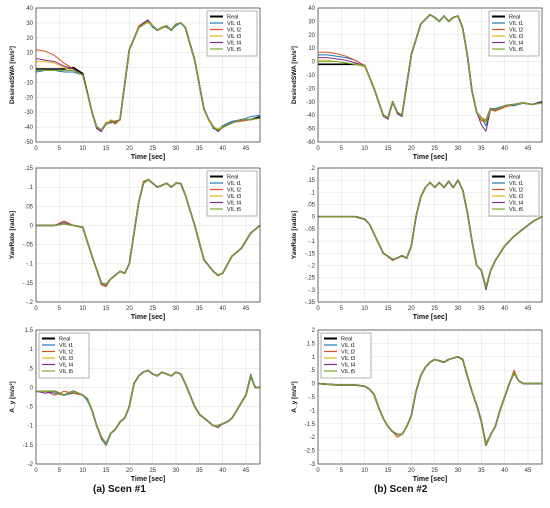  I want to click on y-tick-label: .1, so click(313, 193).